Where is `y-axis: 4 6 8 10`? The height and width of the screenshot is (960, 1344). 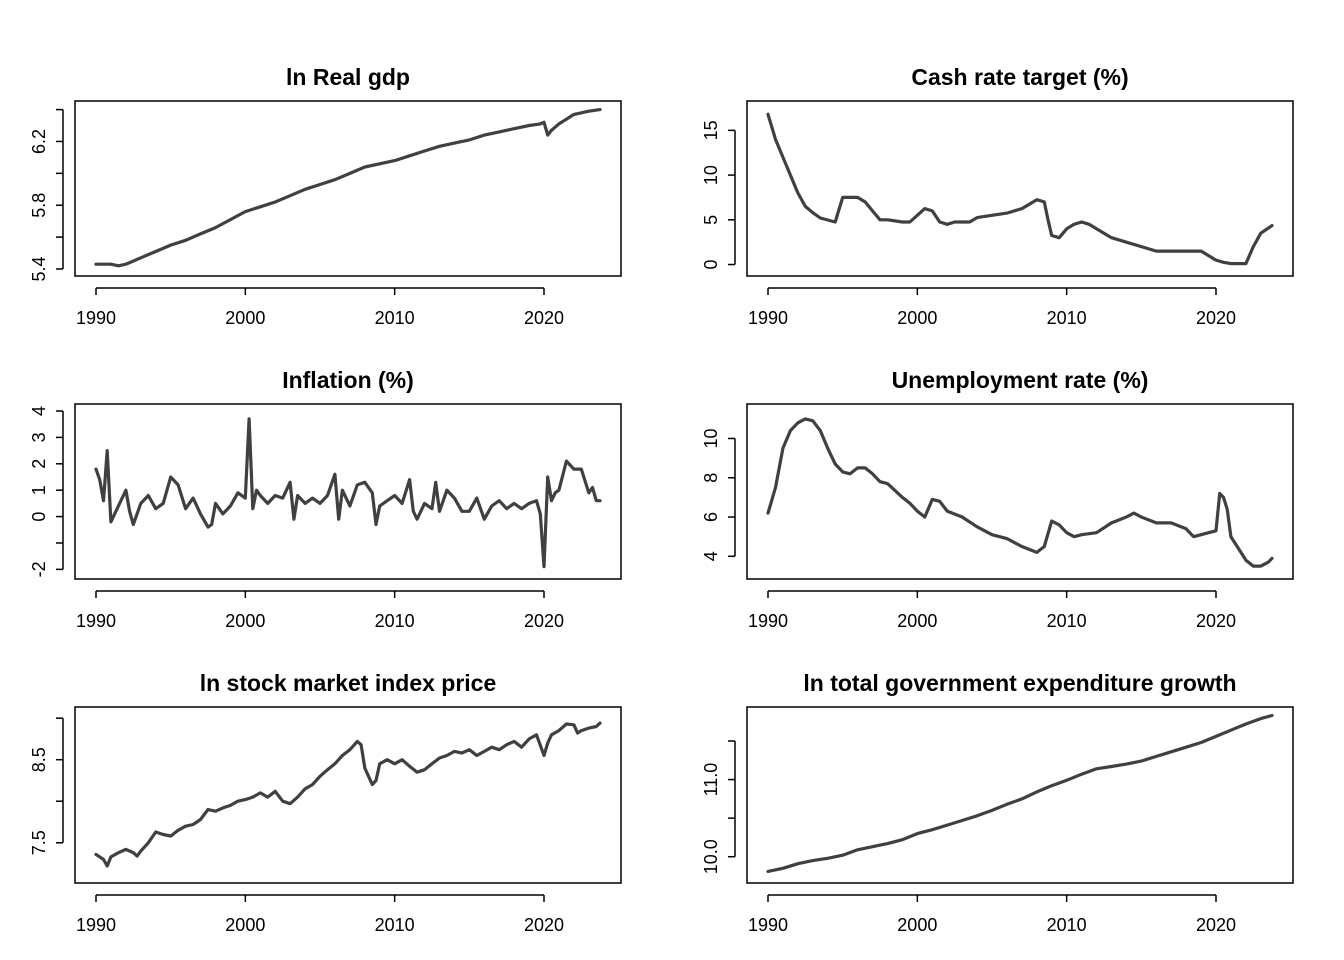
y-axis: 4 6 8 10 is located at coordinates (718, 494).